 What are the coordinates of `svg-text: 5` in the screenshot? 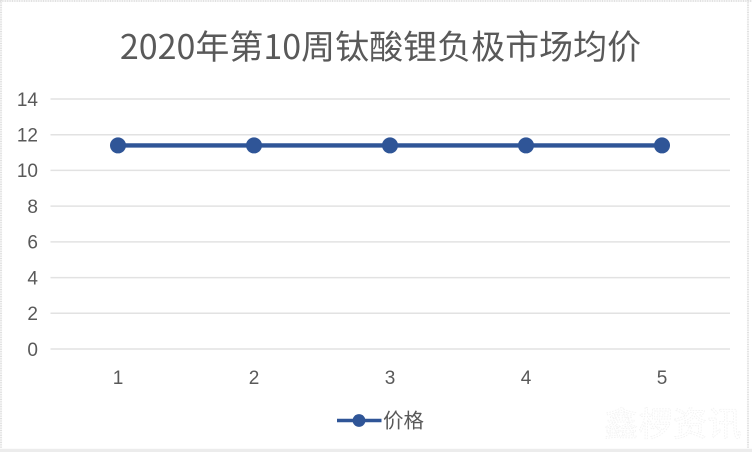 It's located at (662, 378).